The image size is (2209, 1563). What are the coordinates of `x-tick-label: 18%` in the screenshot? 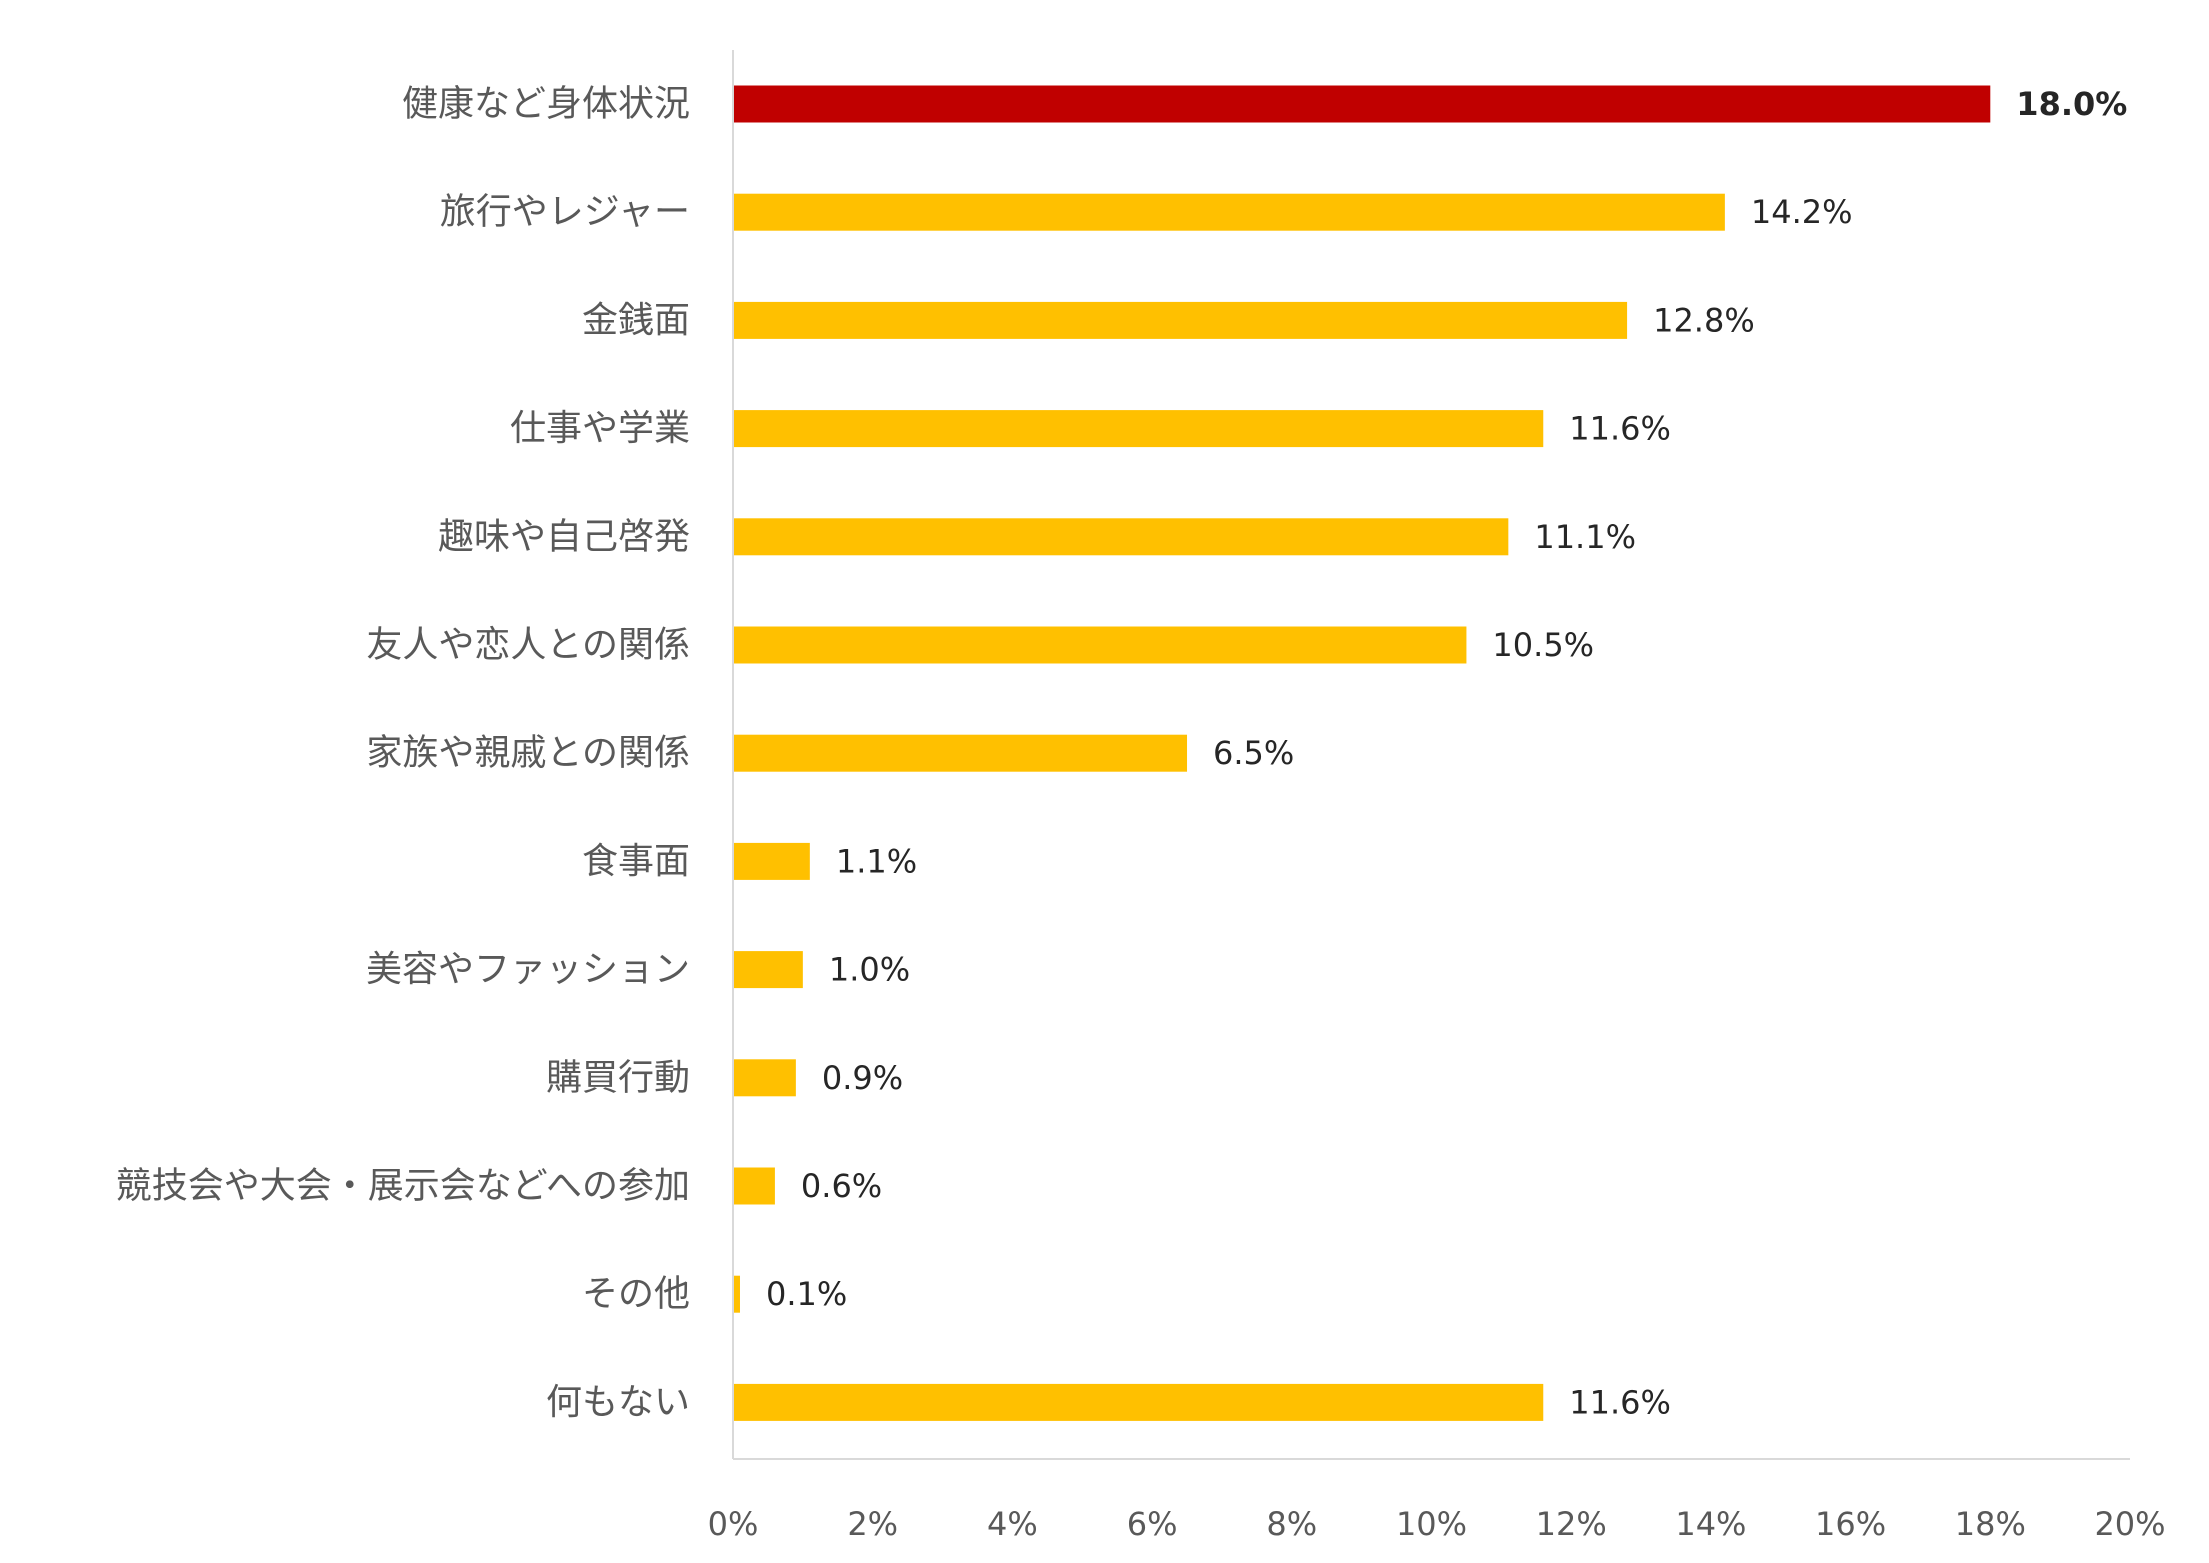 It's located at (1990, 1524).